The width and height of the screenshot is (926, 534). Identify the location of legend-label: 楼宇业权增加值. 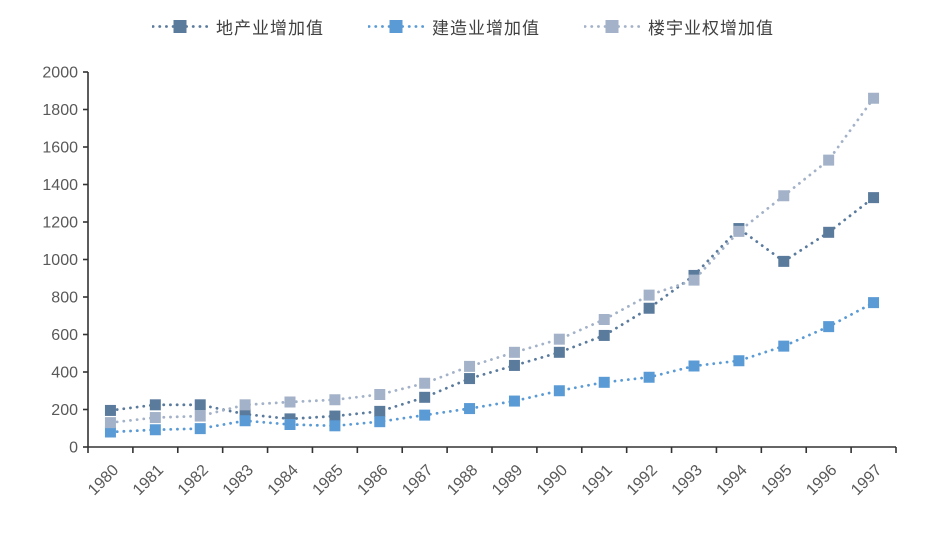
(711, 28).